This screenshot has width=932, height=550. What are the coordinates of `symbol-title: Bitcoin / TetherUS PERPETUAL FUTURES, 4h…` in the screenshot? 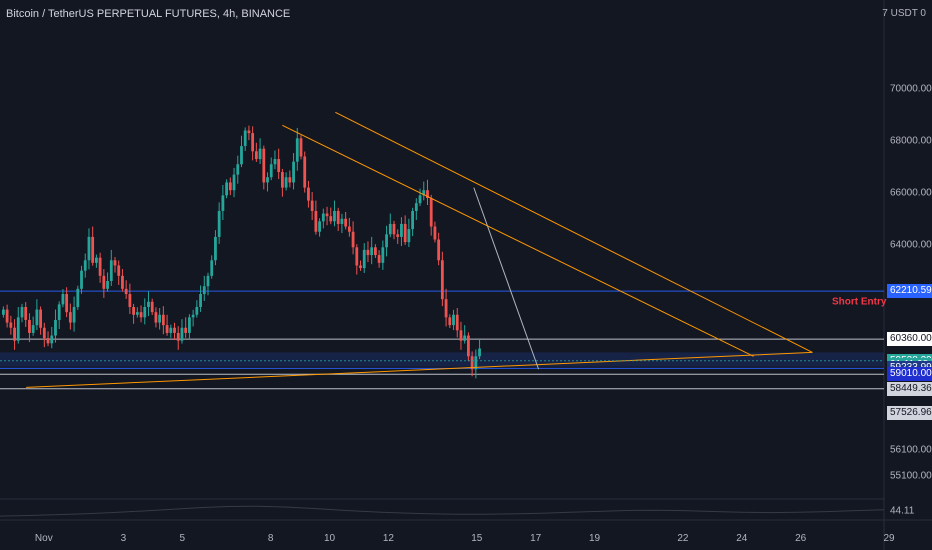 It's located at (148, 14).